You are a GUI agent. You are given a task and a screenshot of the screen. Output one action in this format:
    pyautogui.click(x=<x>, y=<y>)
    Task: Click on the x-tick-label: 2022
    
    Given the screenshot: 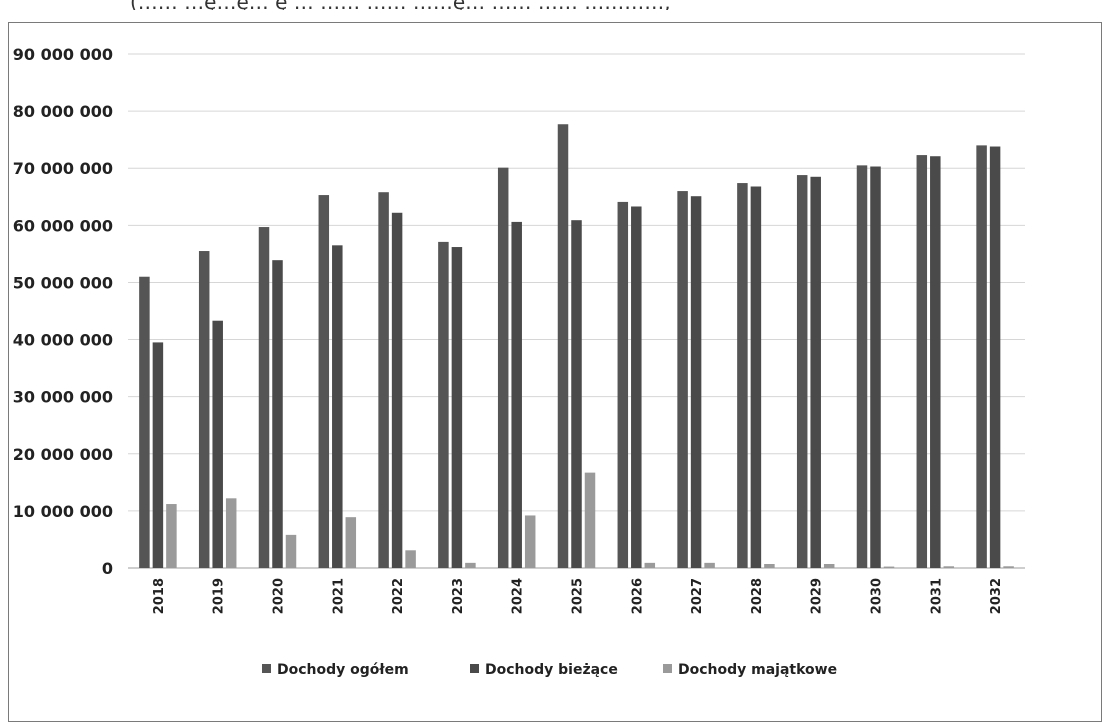 What is the action you would take?
    pyautogui.click(x=398, y=596)
    